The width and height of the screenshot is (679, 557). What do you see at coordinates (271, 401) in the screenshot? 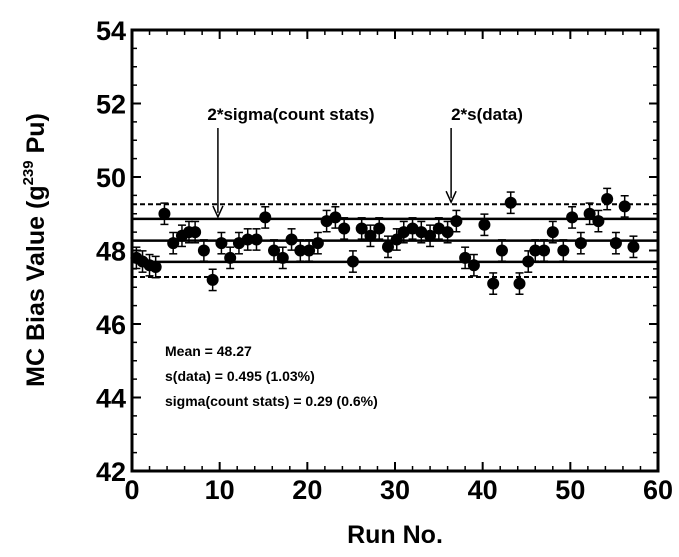
I see `stats-sigma: sigma(count stats) = 0.29 (0.6%)` at bounding box center [271, 401].